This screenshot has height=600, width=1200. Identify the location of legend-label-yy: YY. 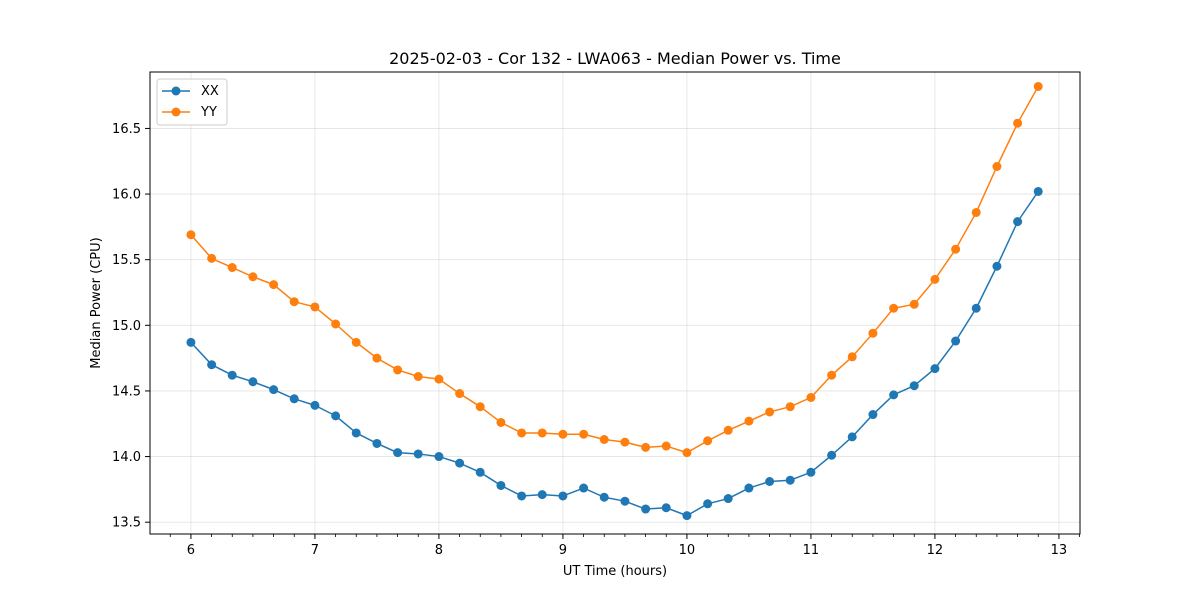
(208, 112).